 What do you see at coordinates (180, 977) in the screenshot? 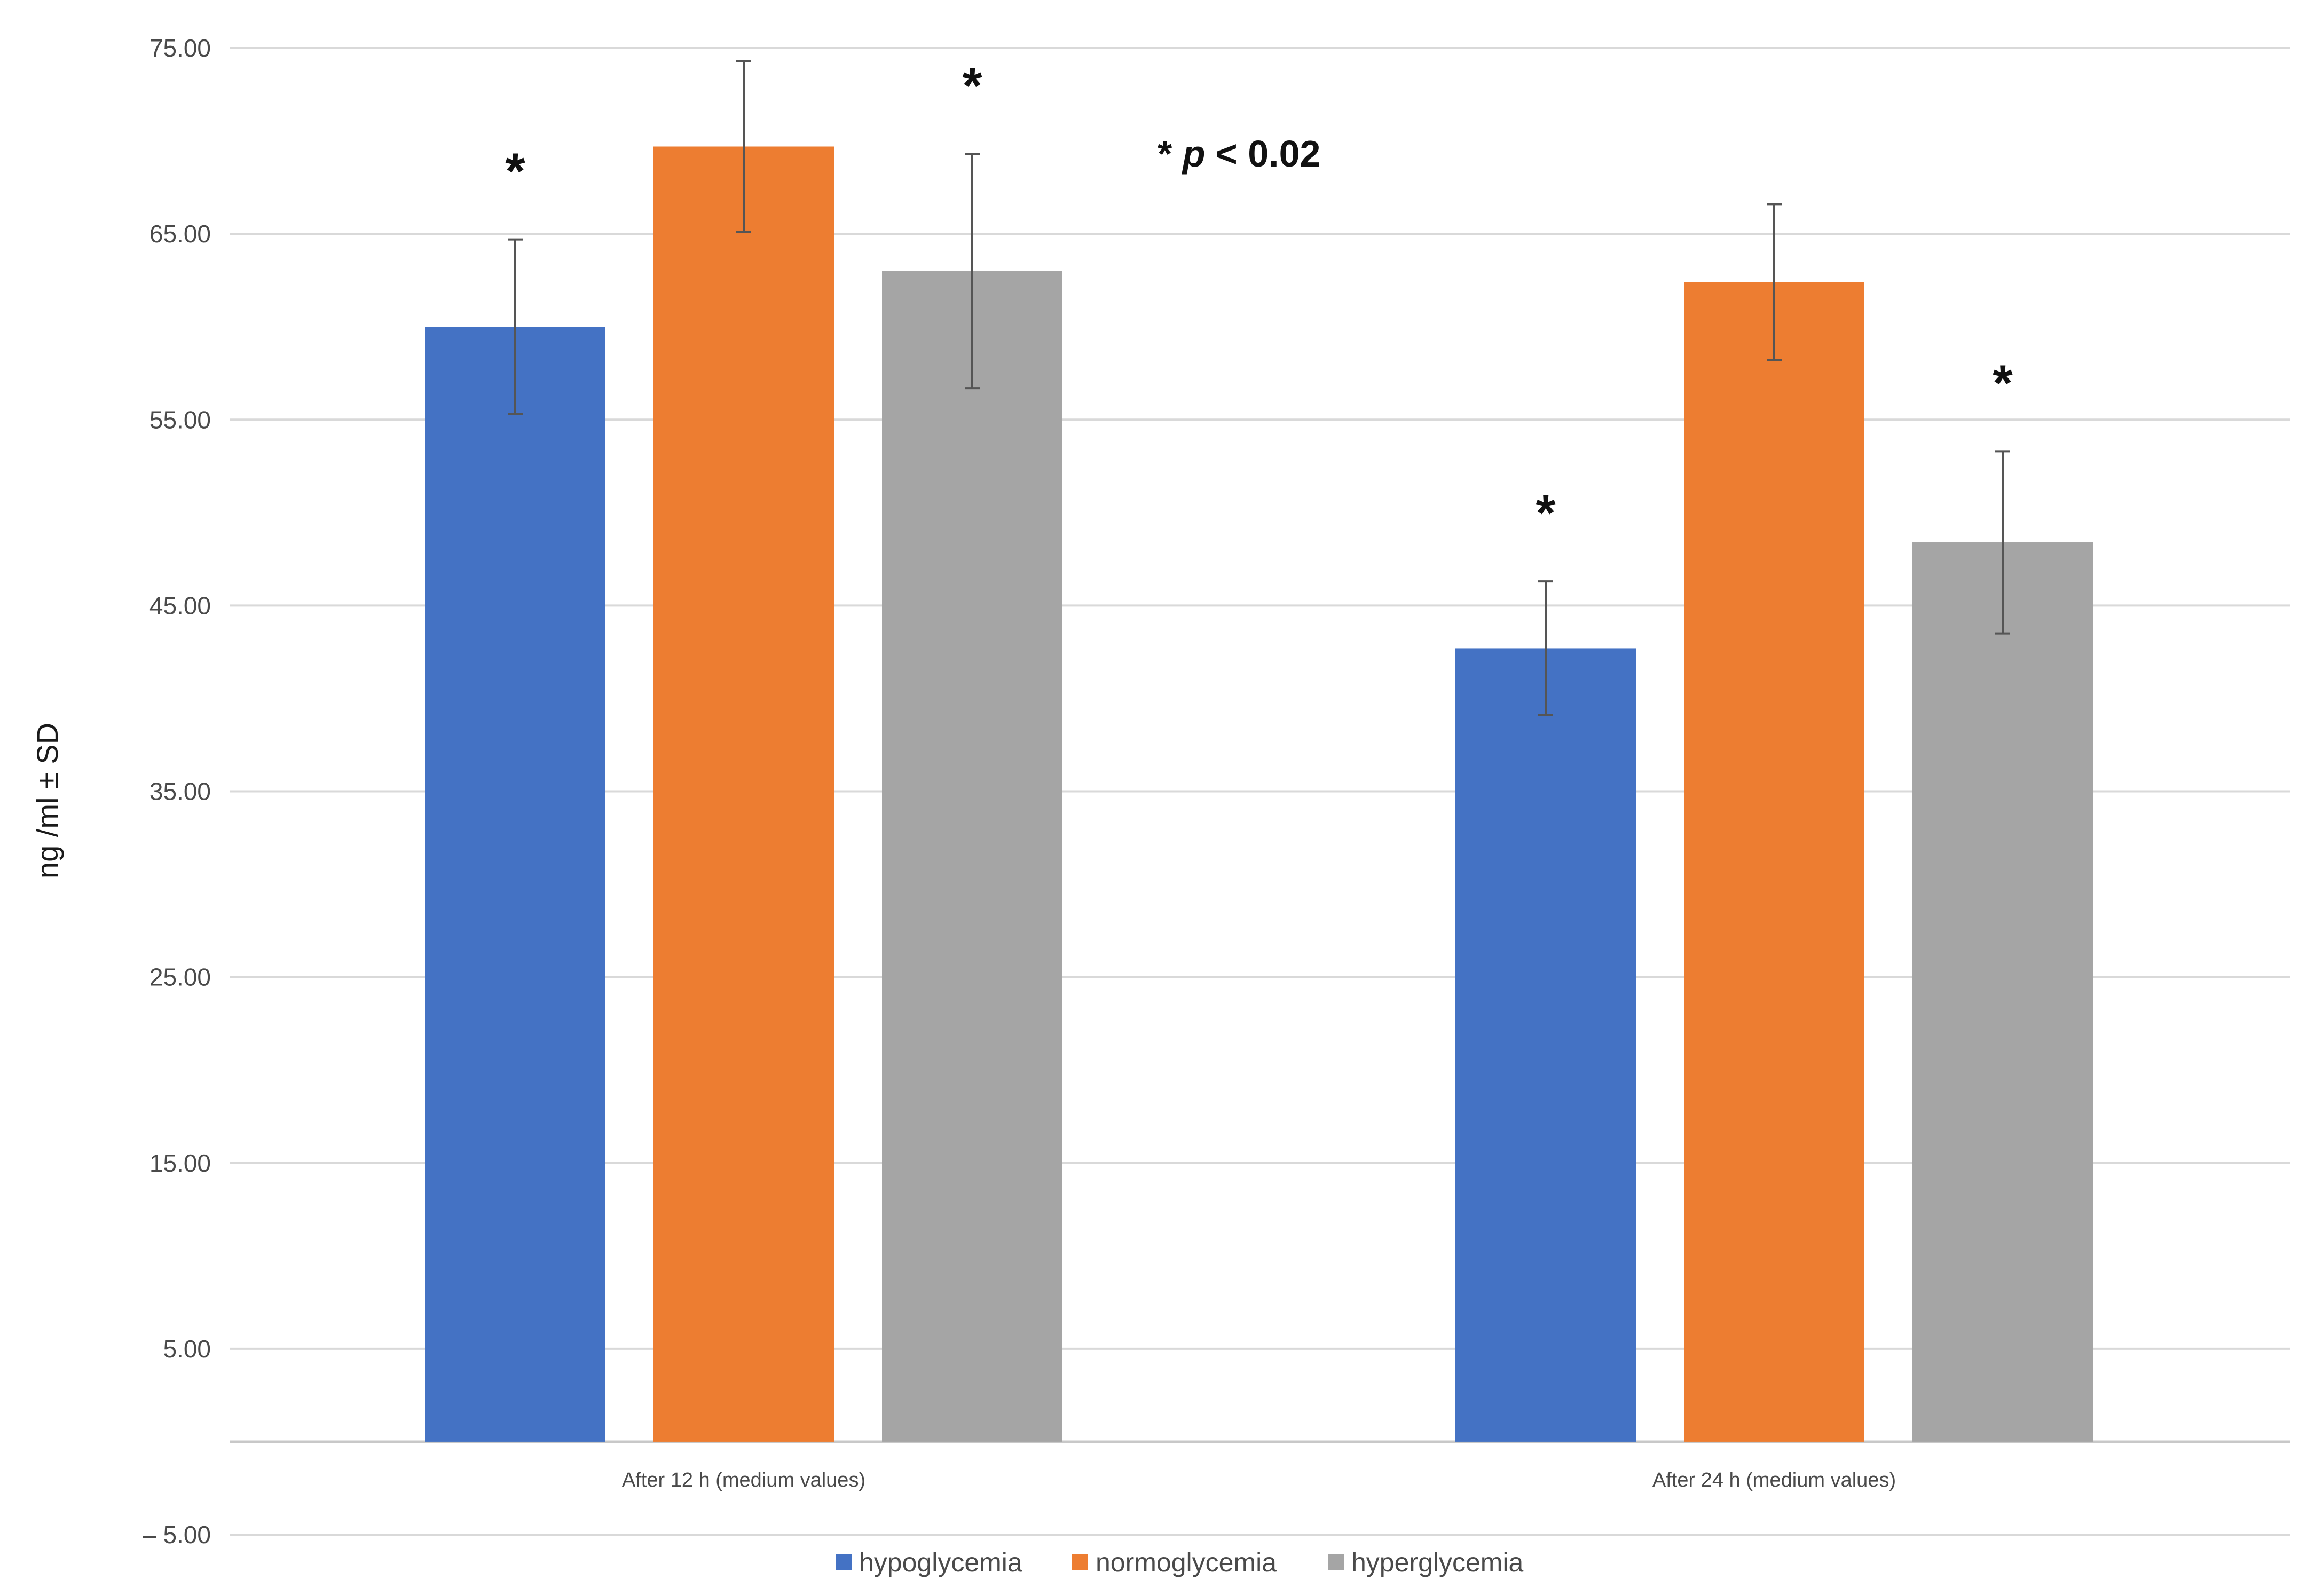
I see `y-tick-label: 25.00` at bounding box center [180, 977].